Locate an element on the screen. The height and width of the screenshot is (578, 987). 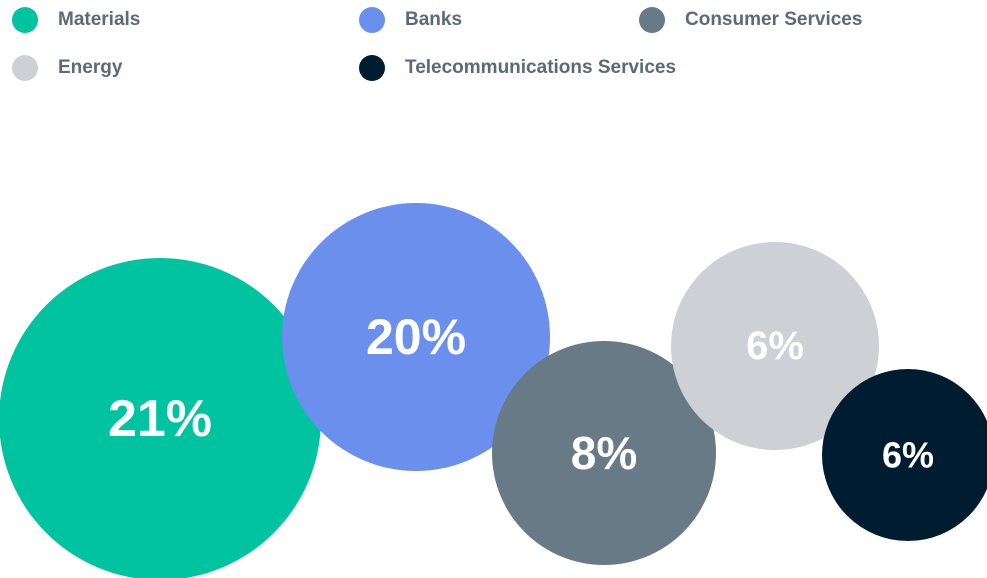
bubble-value-label: 20% is located at coordinates (416, 337).